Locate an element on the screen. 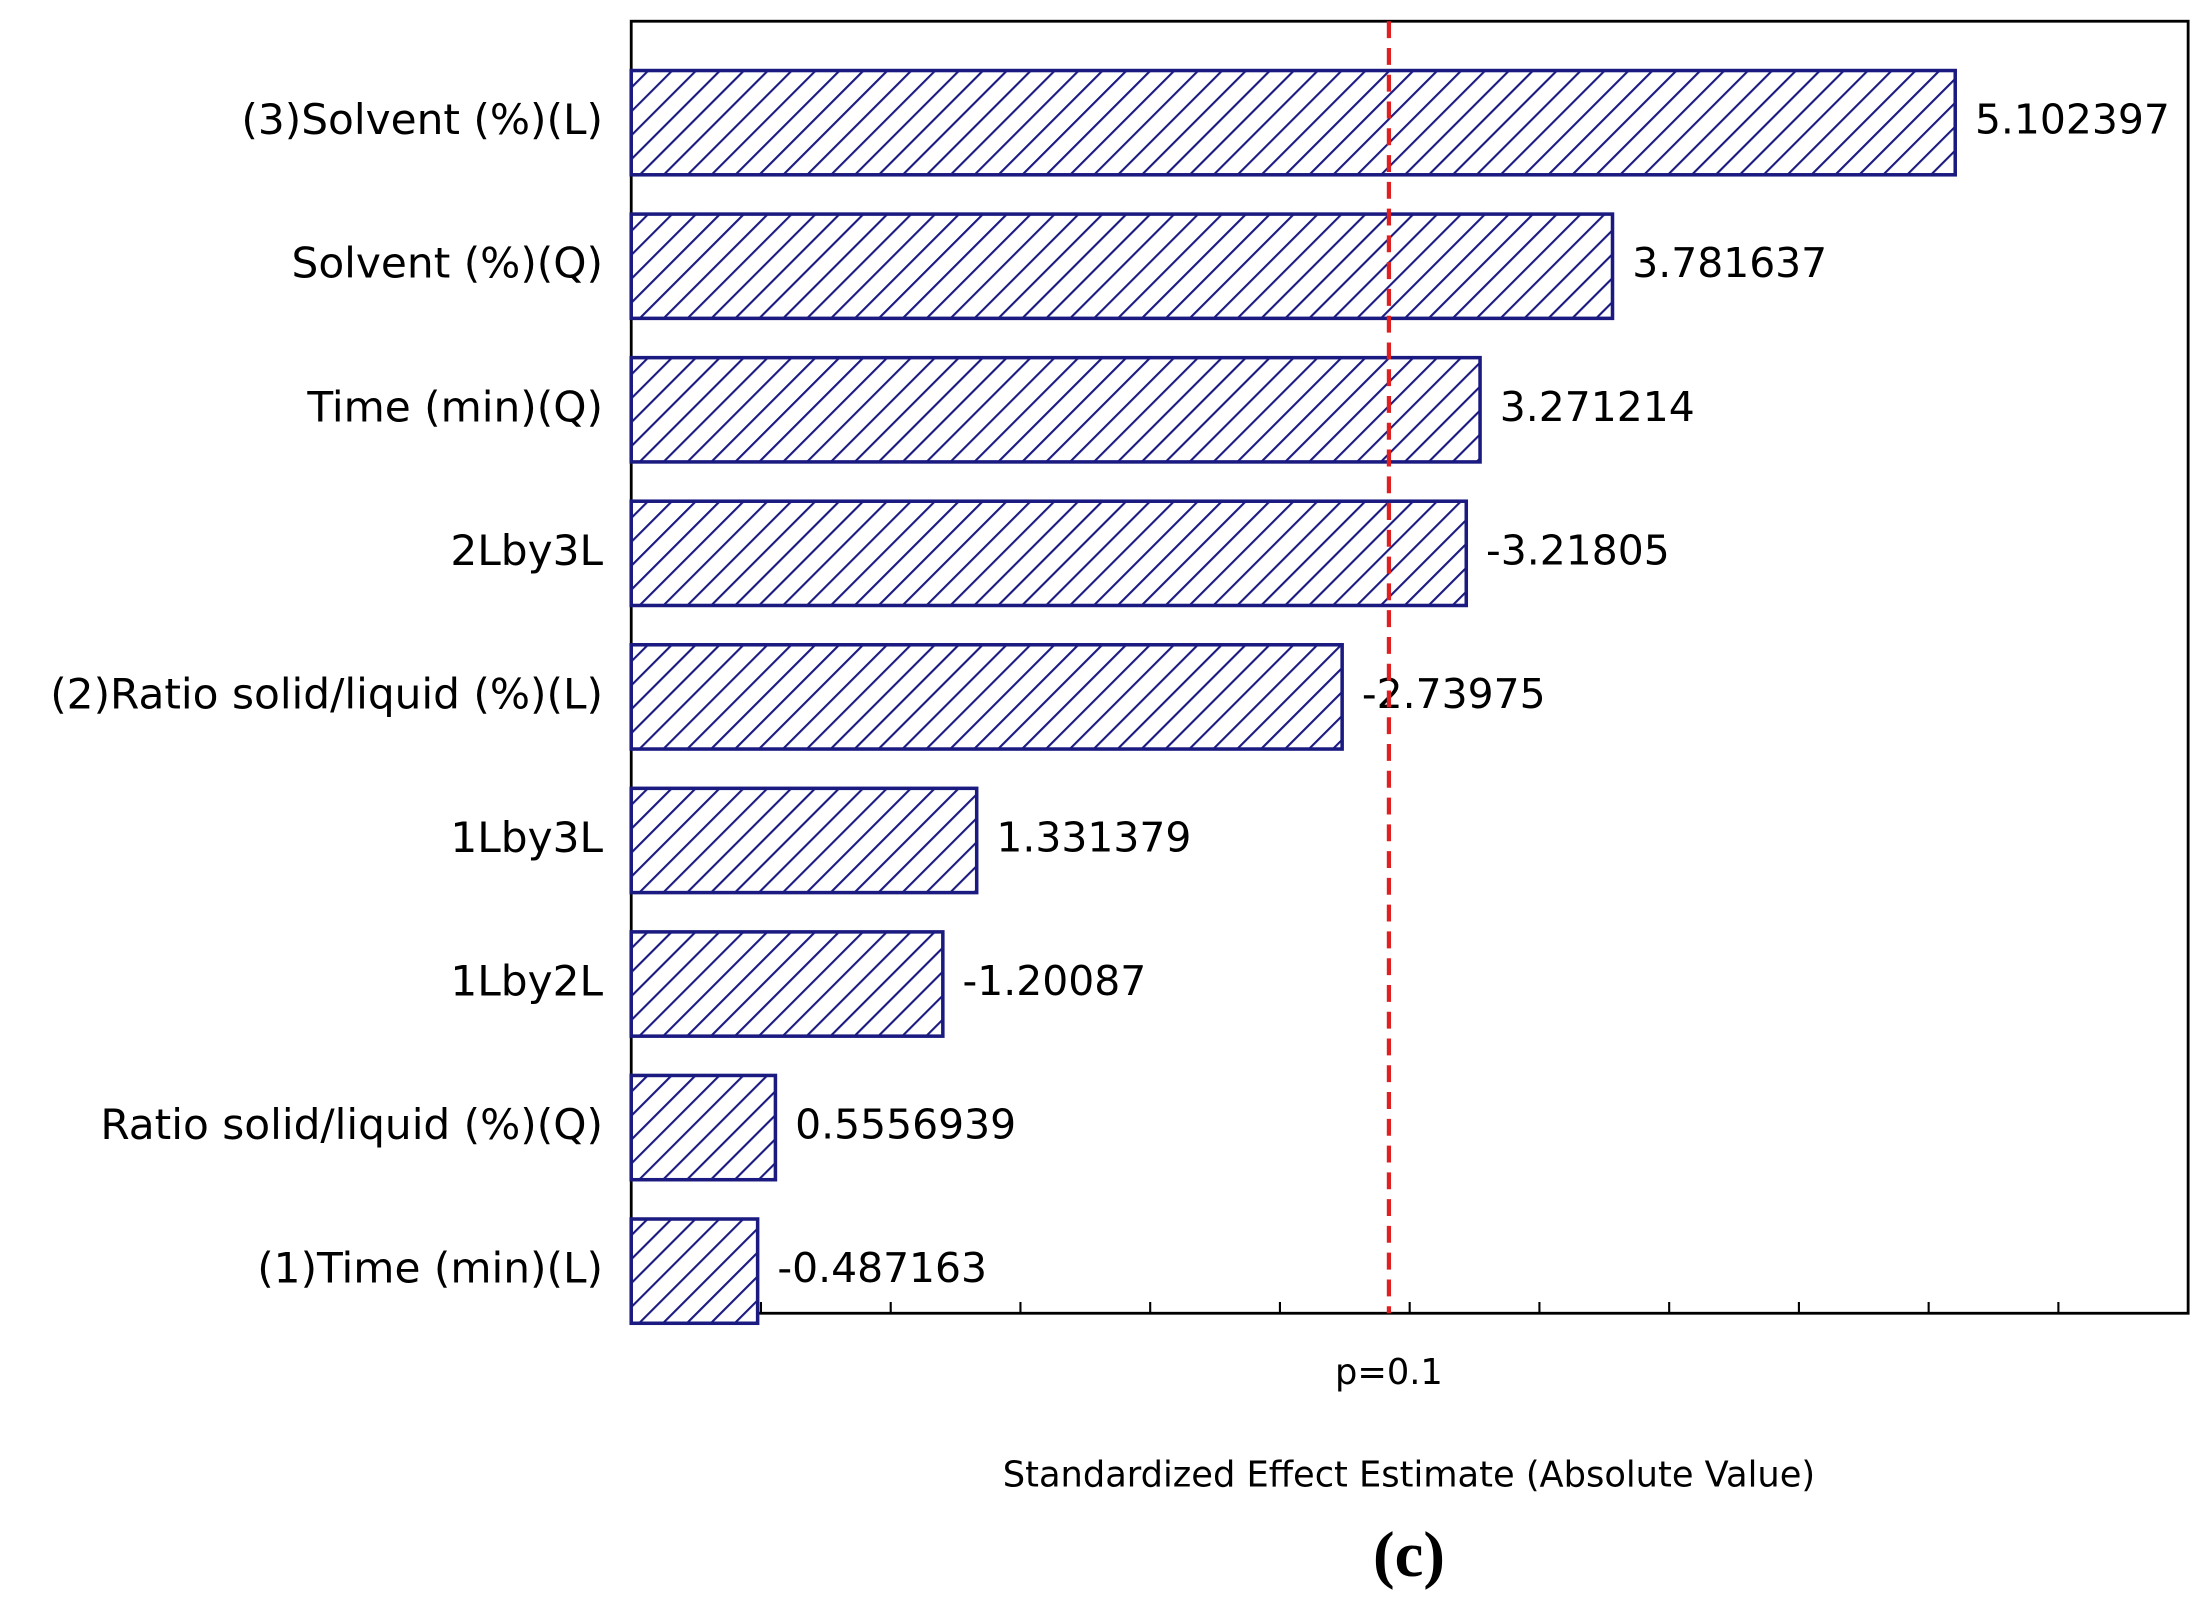 The height and width of the screenshot is (1605, 2198). value-label: 3.781637 is located at coordinates (1729, 263).